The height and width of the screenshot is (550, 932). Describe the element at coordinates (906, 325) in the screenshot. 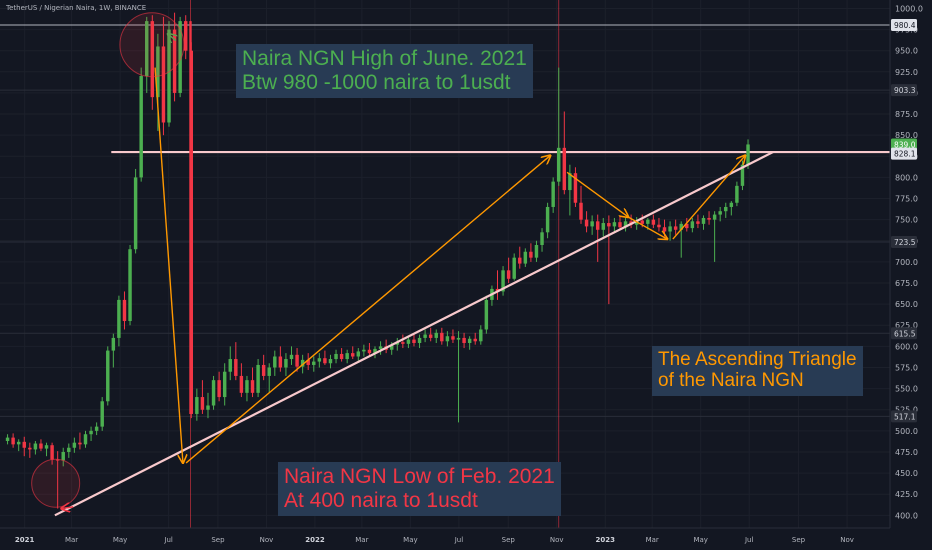

I see `y-tick-label: 625.0` at that location.